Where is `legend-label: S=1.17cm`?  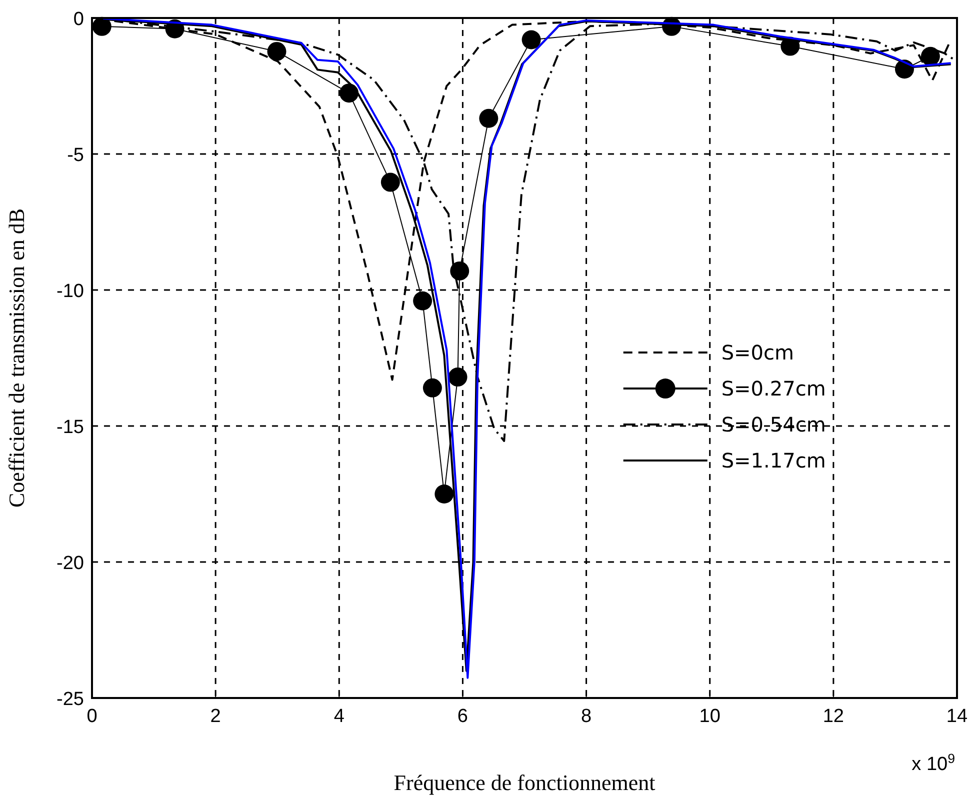 legend-label: S=1.17cm is located at coordinates (773, 460).